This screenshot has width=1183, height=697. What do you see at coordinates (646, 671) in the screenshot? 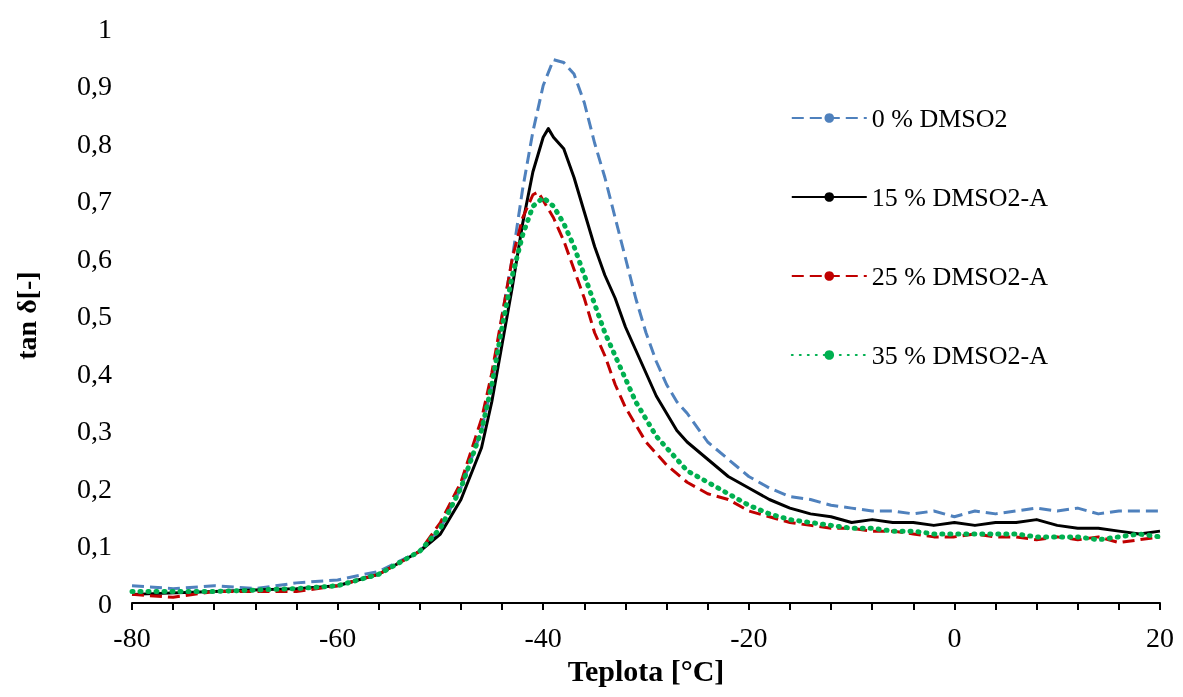
I see `x-axis-title: Teplota [°C]` at bounding box center [646, 671].